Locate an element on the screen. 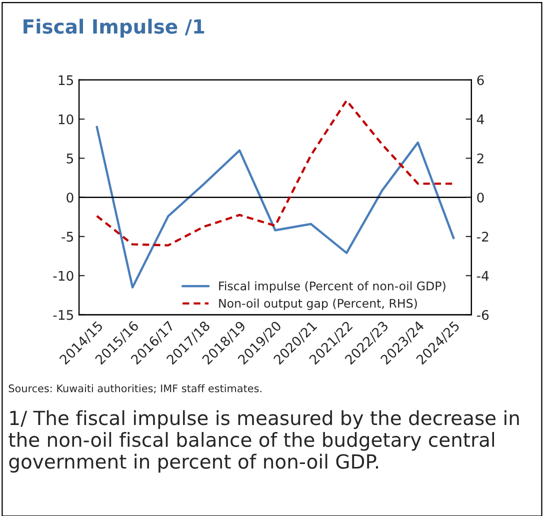 The width and height of the screenshot is (545, 516). y-tick-label: 15 is located at coordinates (66, 80).